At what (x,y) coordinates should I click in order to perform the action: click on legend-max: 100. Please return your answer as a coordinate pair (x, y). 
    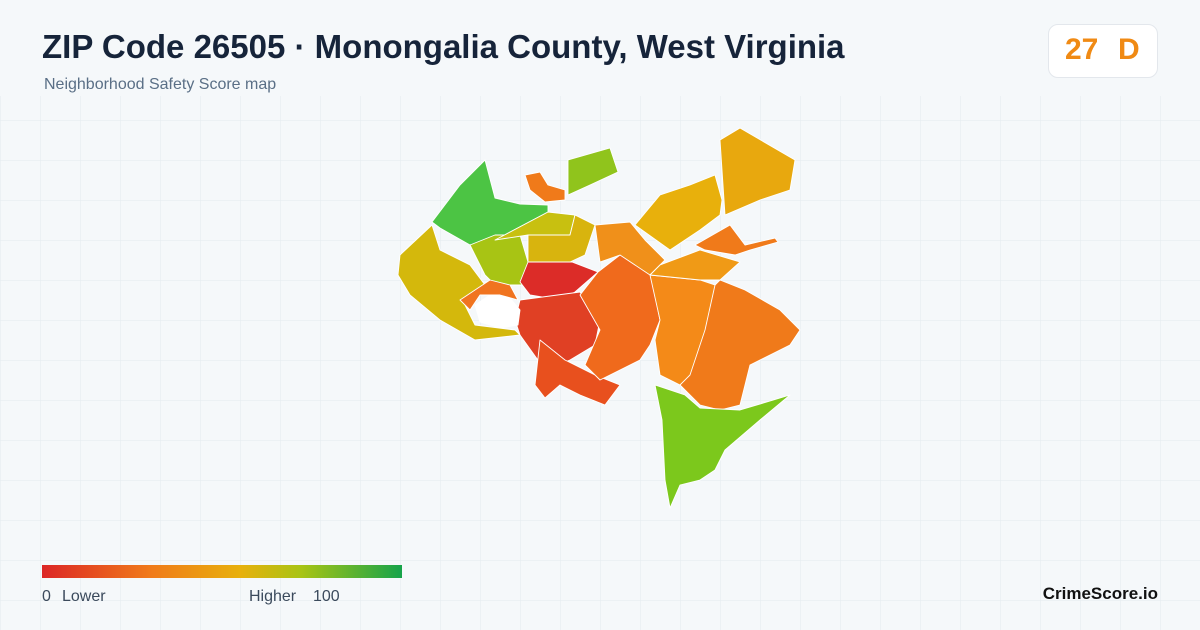
    Looking at the image, I should click on (326, 596).